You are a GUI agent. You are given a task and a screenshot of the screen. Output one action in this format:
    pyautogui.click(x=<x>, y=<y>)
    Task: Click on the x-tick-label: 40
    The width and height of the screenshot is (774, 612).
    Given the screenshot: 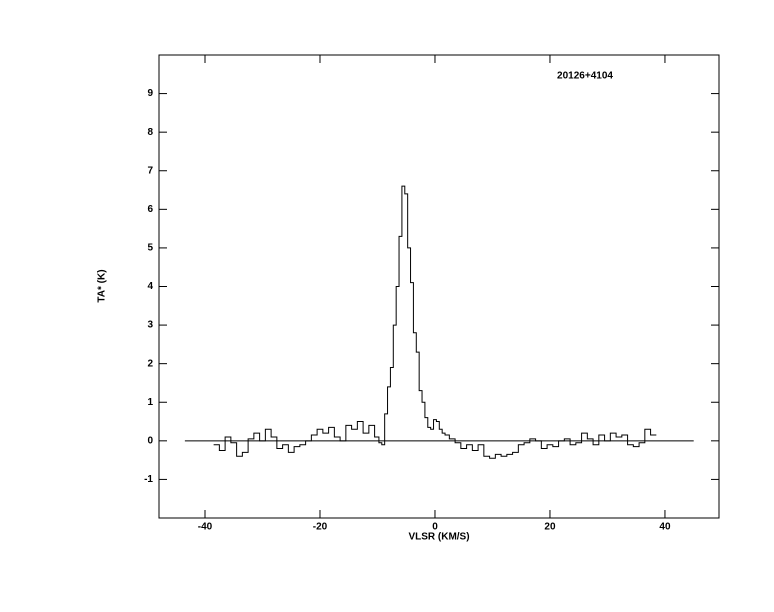 What is the action you would take?
    pyautogui.click(x=665, y=527)
    